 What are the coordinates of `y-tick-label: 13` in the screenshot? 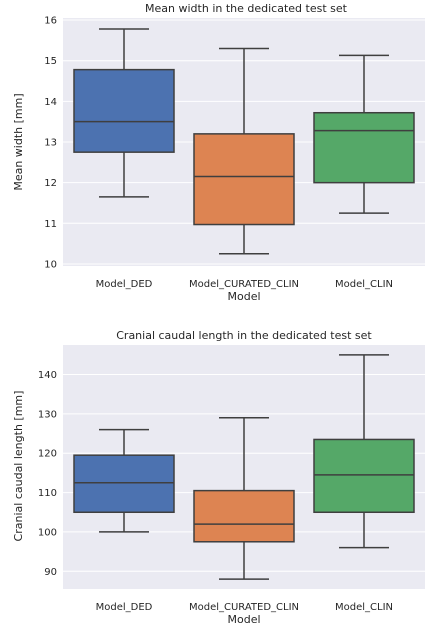 It's located at (50, 143).